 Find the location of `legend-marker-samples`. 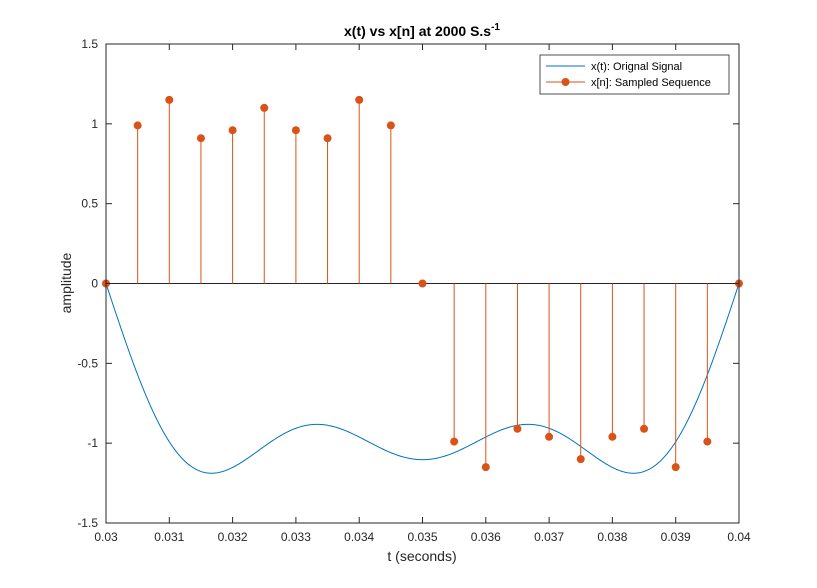

legend-marker-samples is located at coordinates (565, 82).